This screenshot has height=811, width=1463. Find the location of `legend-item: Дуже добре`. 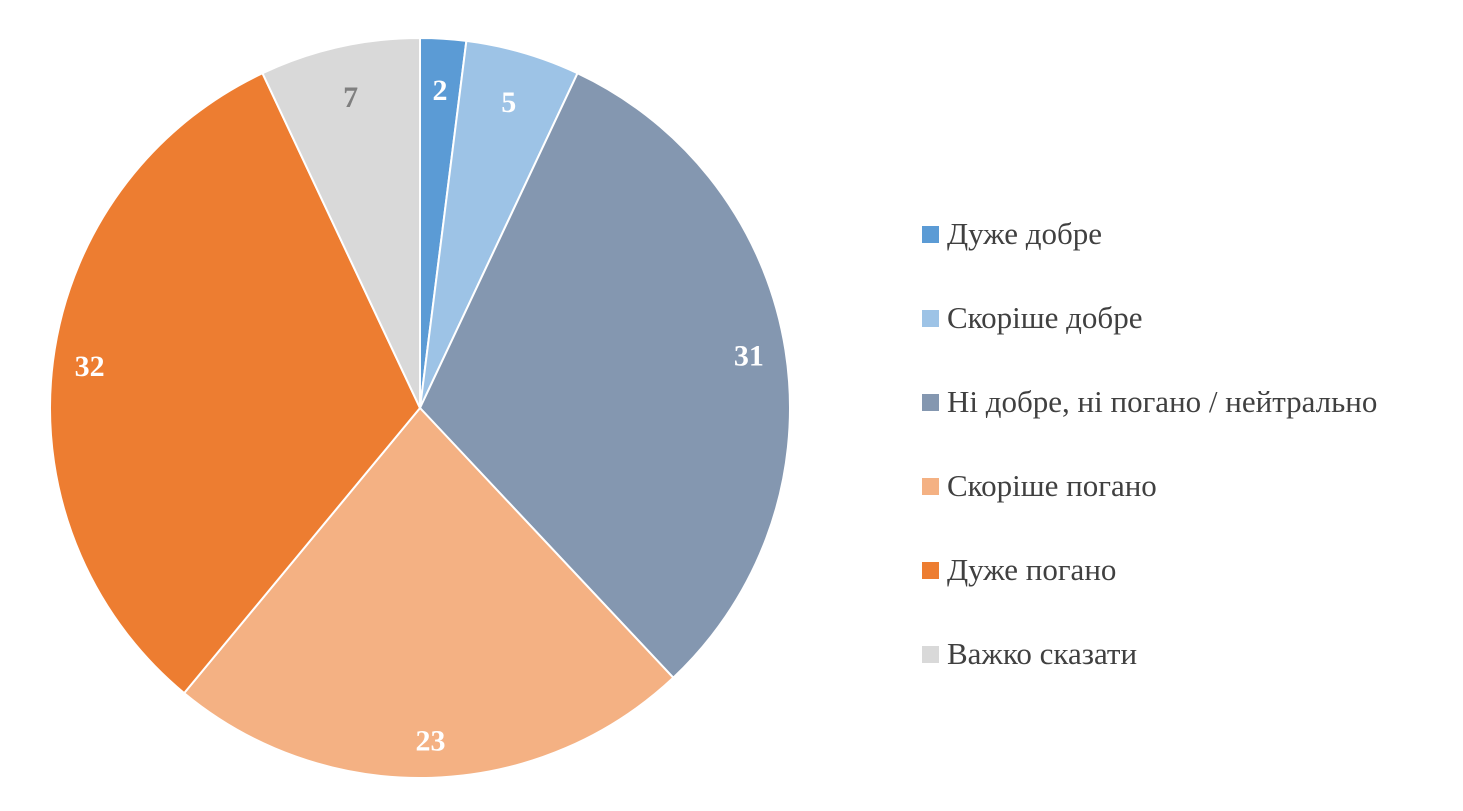

legend-item: Дуже добре is located at coordinates (1149, 234).